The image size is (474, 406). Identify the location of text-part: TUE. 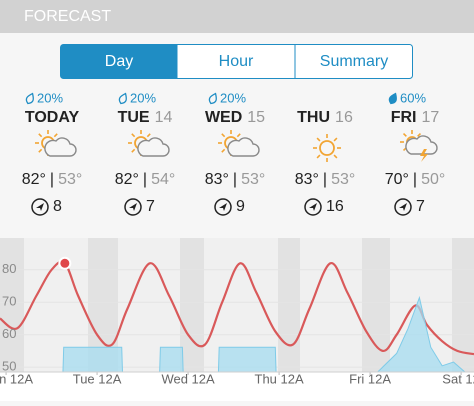
(134, 117).